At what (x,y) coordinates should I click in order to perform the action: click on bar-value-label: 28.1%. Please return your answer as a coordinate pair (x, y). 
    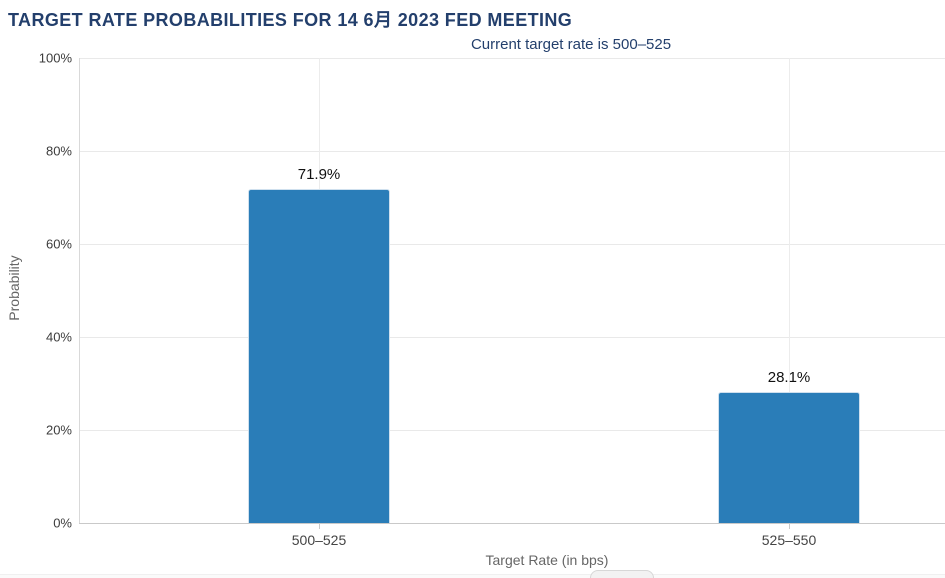
    Looking at the image, I should click on (789, 378).